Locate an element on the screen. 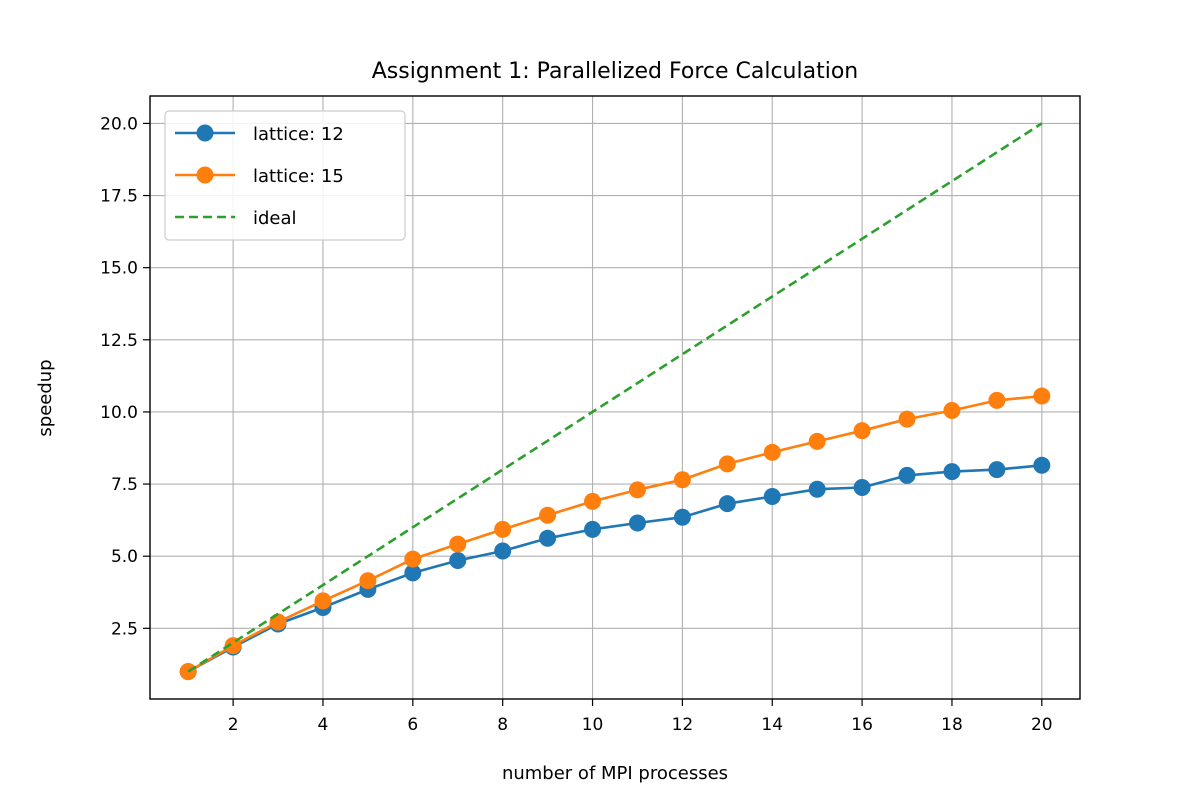 This screenshot has width=1200, height=804. x-tick-label: 20 is located at coordinates (1042, 725).